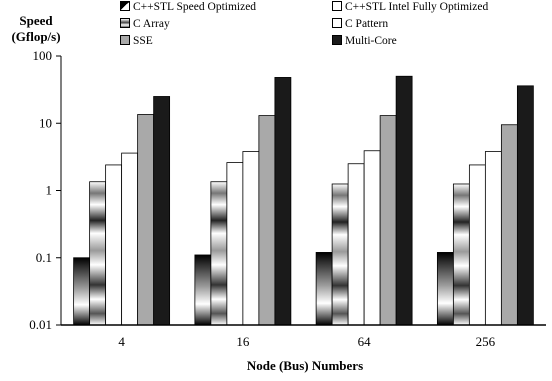 The width and height of the screenshot is (552, 381). What do you see at coordinates (43, 55) in the screenshot?
I see `y-tick-label: 100` at bounding box center [43, 55].